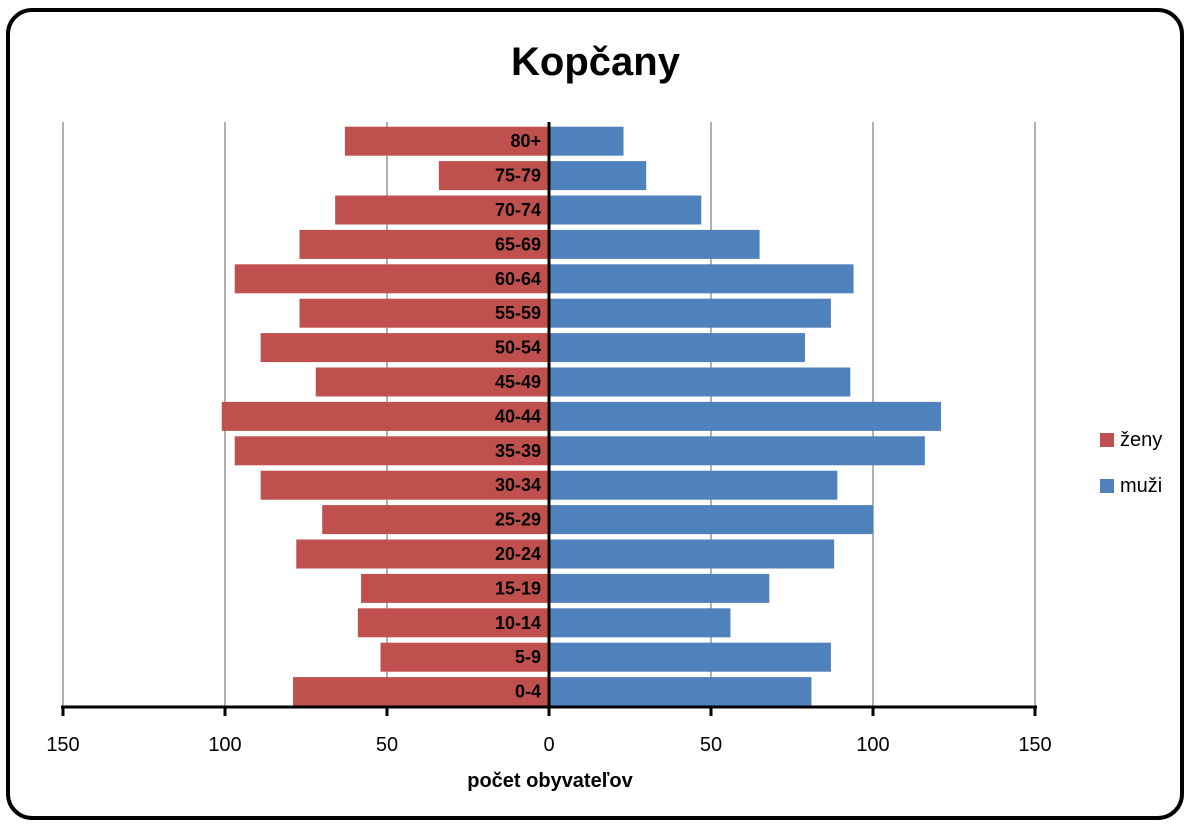 The height and width of the screenshot is (827, 1191). Describe the element at coordinates (595, 62) in the screenshot. I see `chart-title: Kopčany` at that location.